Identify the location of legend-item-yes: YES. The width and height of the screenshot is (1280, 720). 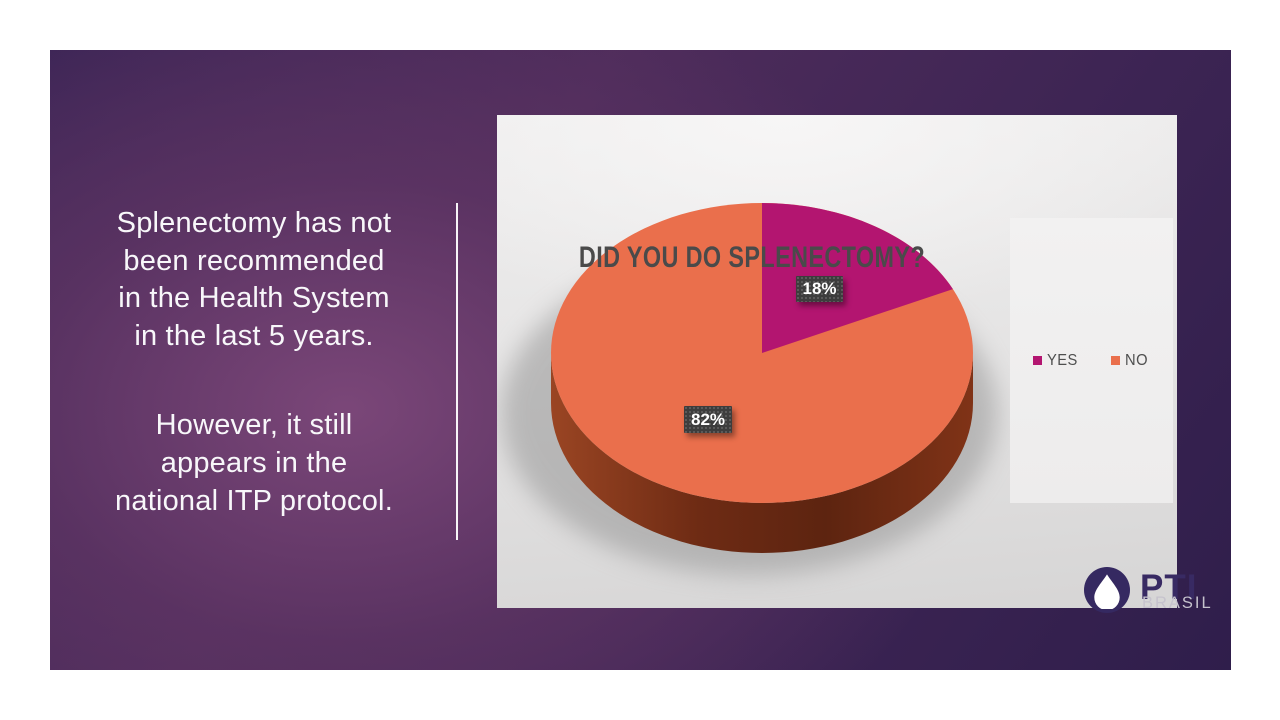
(1057, 361).